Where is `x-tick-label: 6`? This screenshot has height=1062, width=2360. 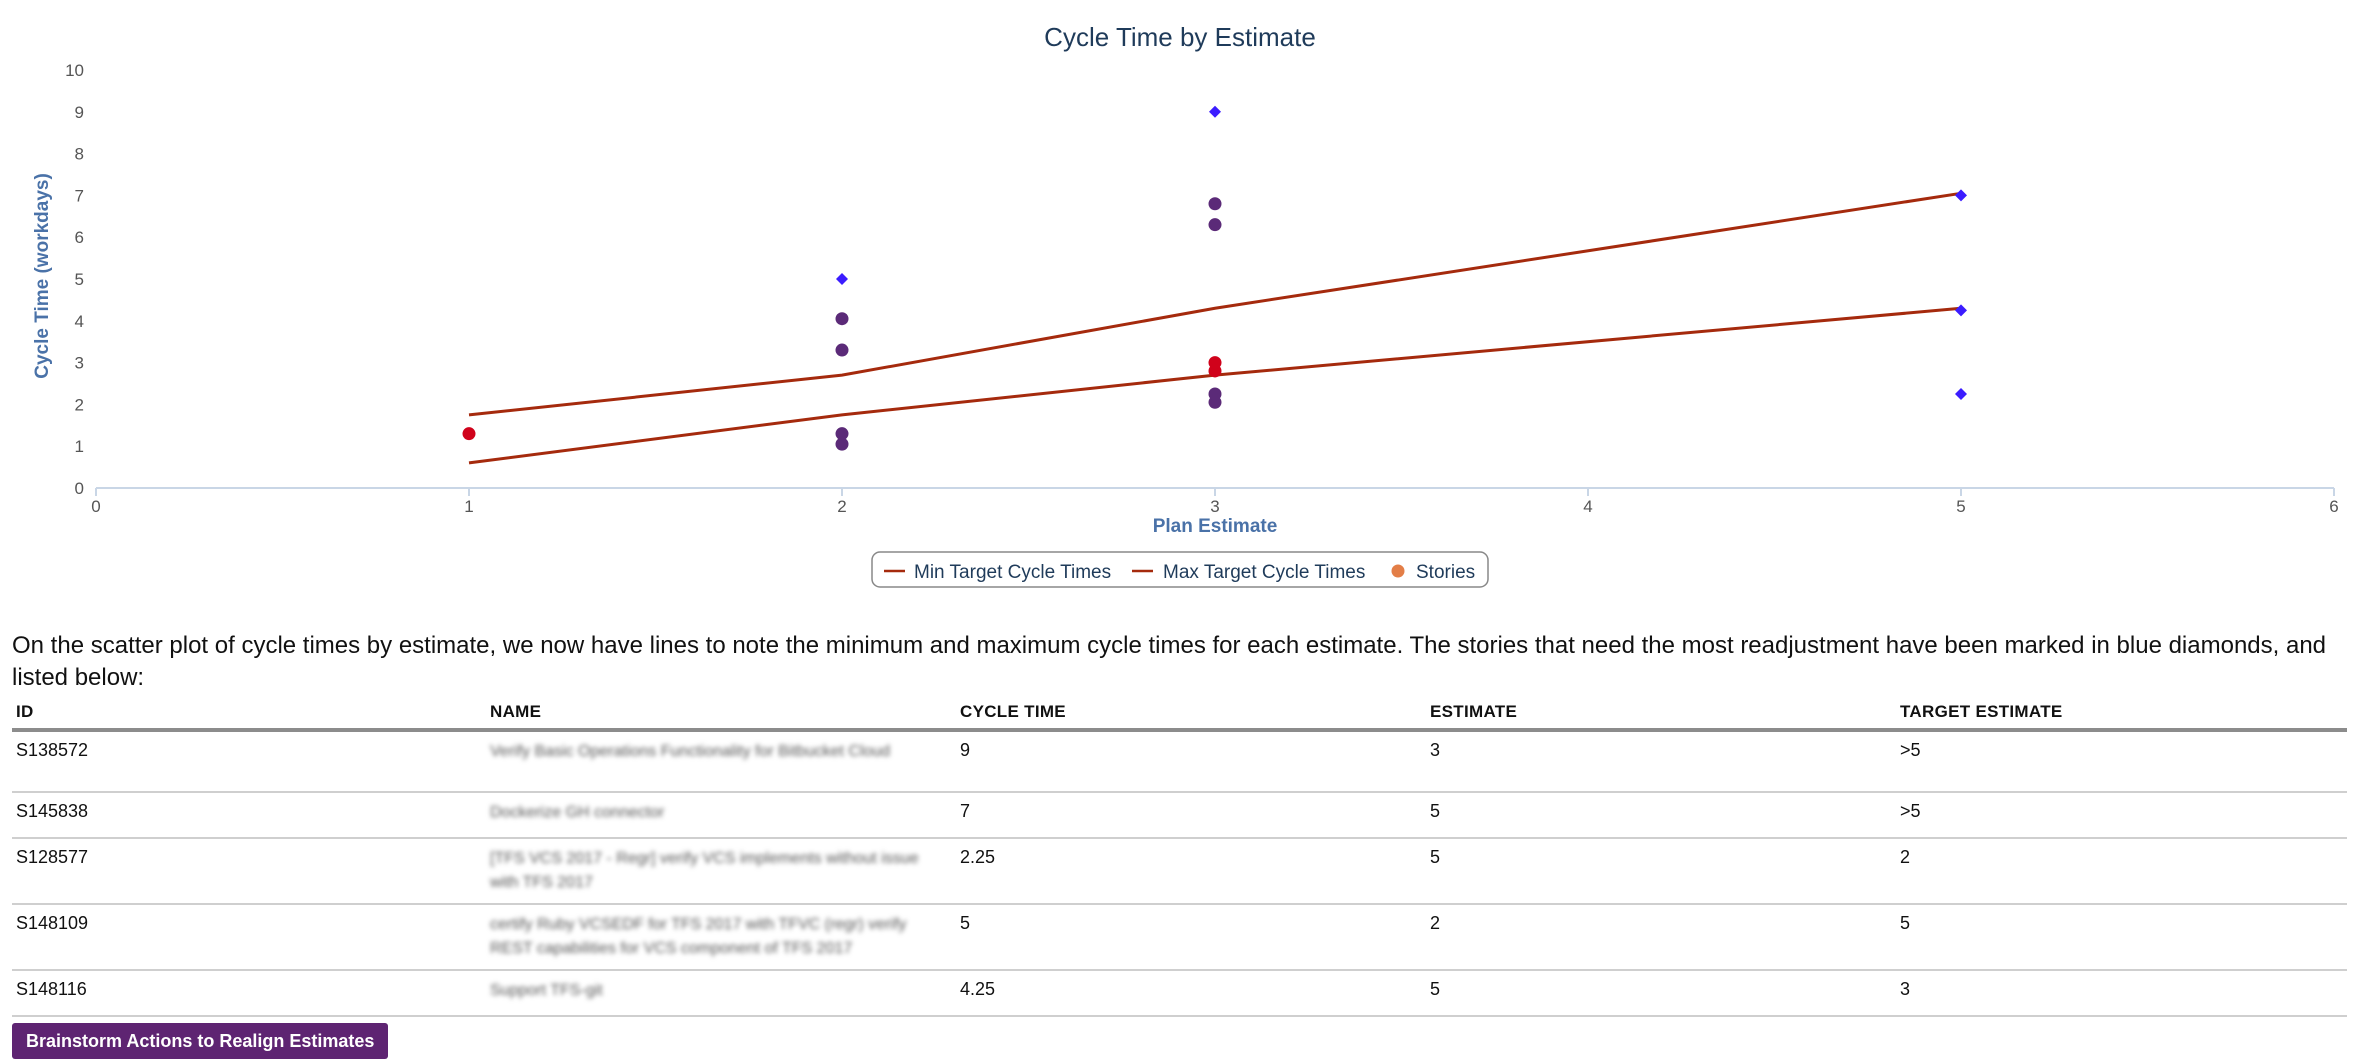 x-tick-label: 6 is located at coordinates (2333, 506).